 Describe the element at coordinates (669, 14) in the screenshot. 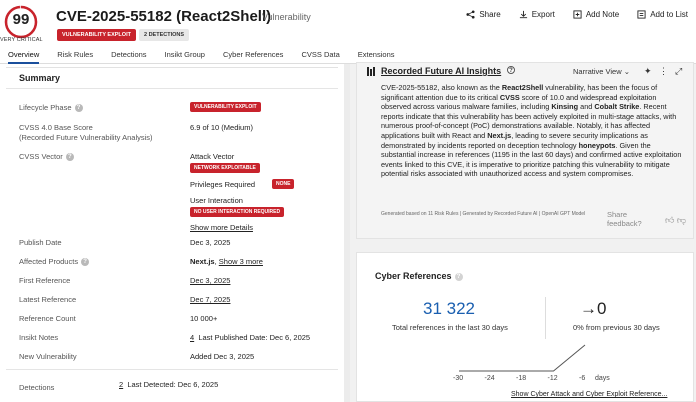

I see `add-to-list-label: Add to List` at that location.